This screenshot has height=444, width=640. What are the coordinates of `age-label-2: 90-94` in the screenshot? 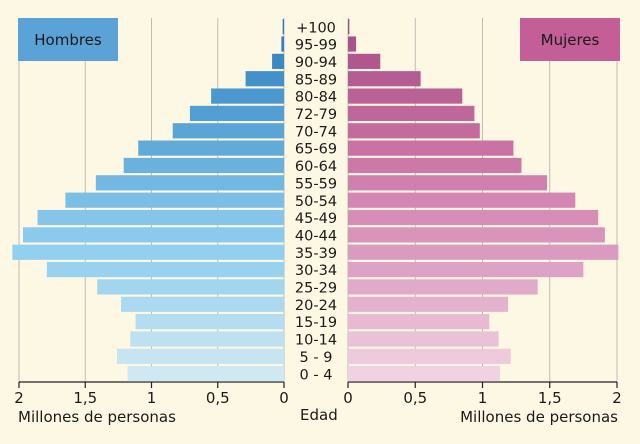 It's located at (316, 63).